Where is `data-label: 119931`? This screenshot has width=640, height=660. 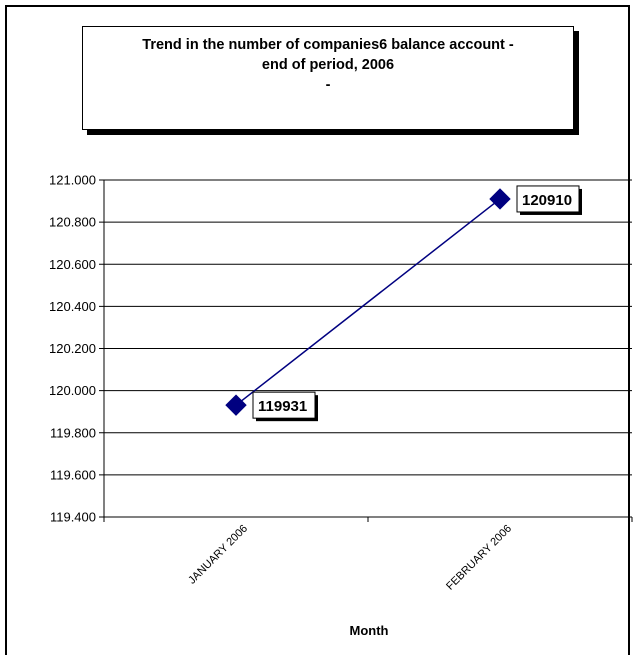 data-label: 119931 is located at coordinates (282, 406).